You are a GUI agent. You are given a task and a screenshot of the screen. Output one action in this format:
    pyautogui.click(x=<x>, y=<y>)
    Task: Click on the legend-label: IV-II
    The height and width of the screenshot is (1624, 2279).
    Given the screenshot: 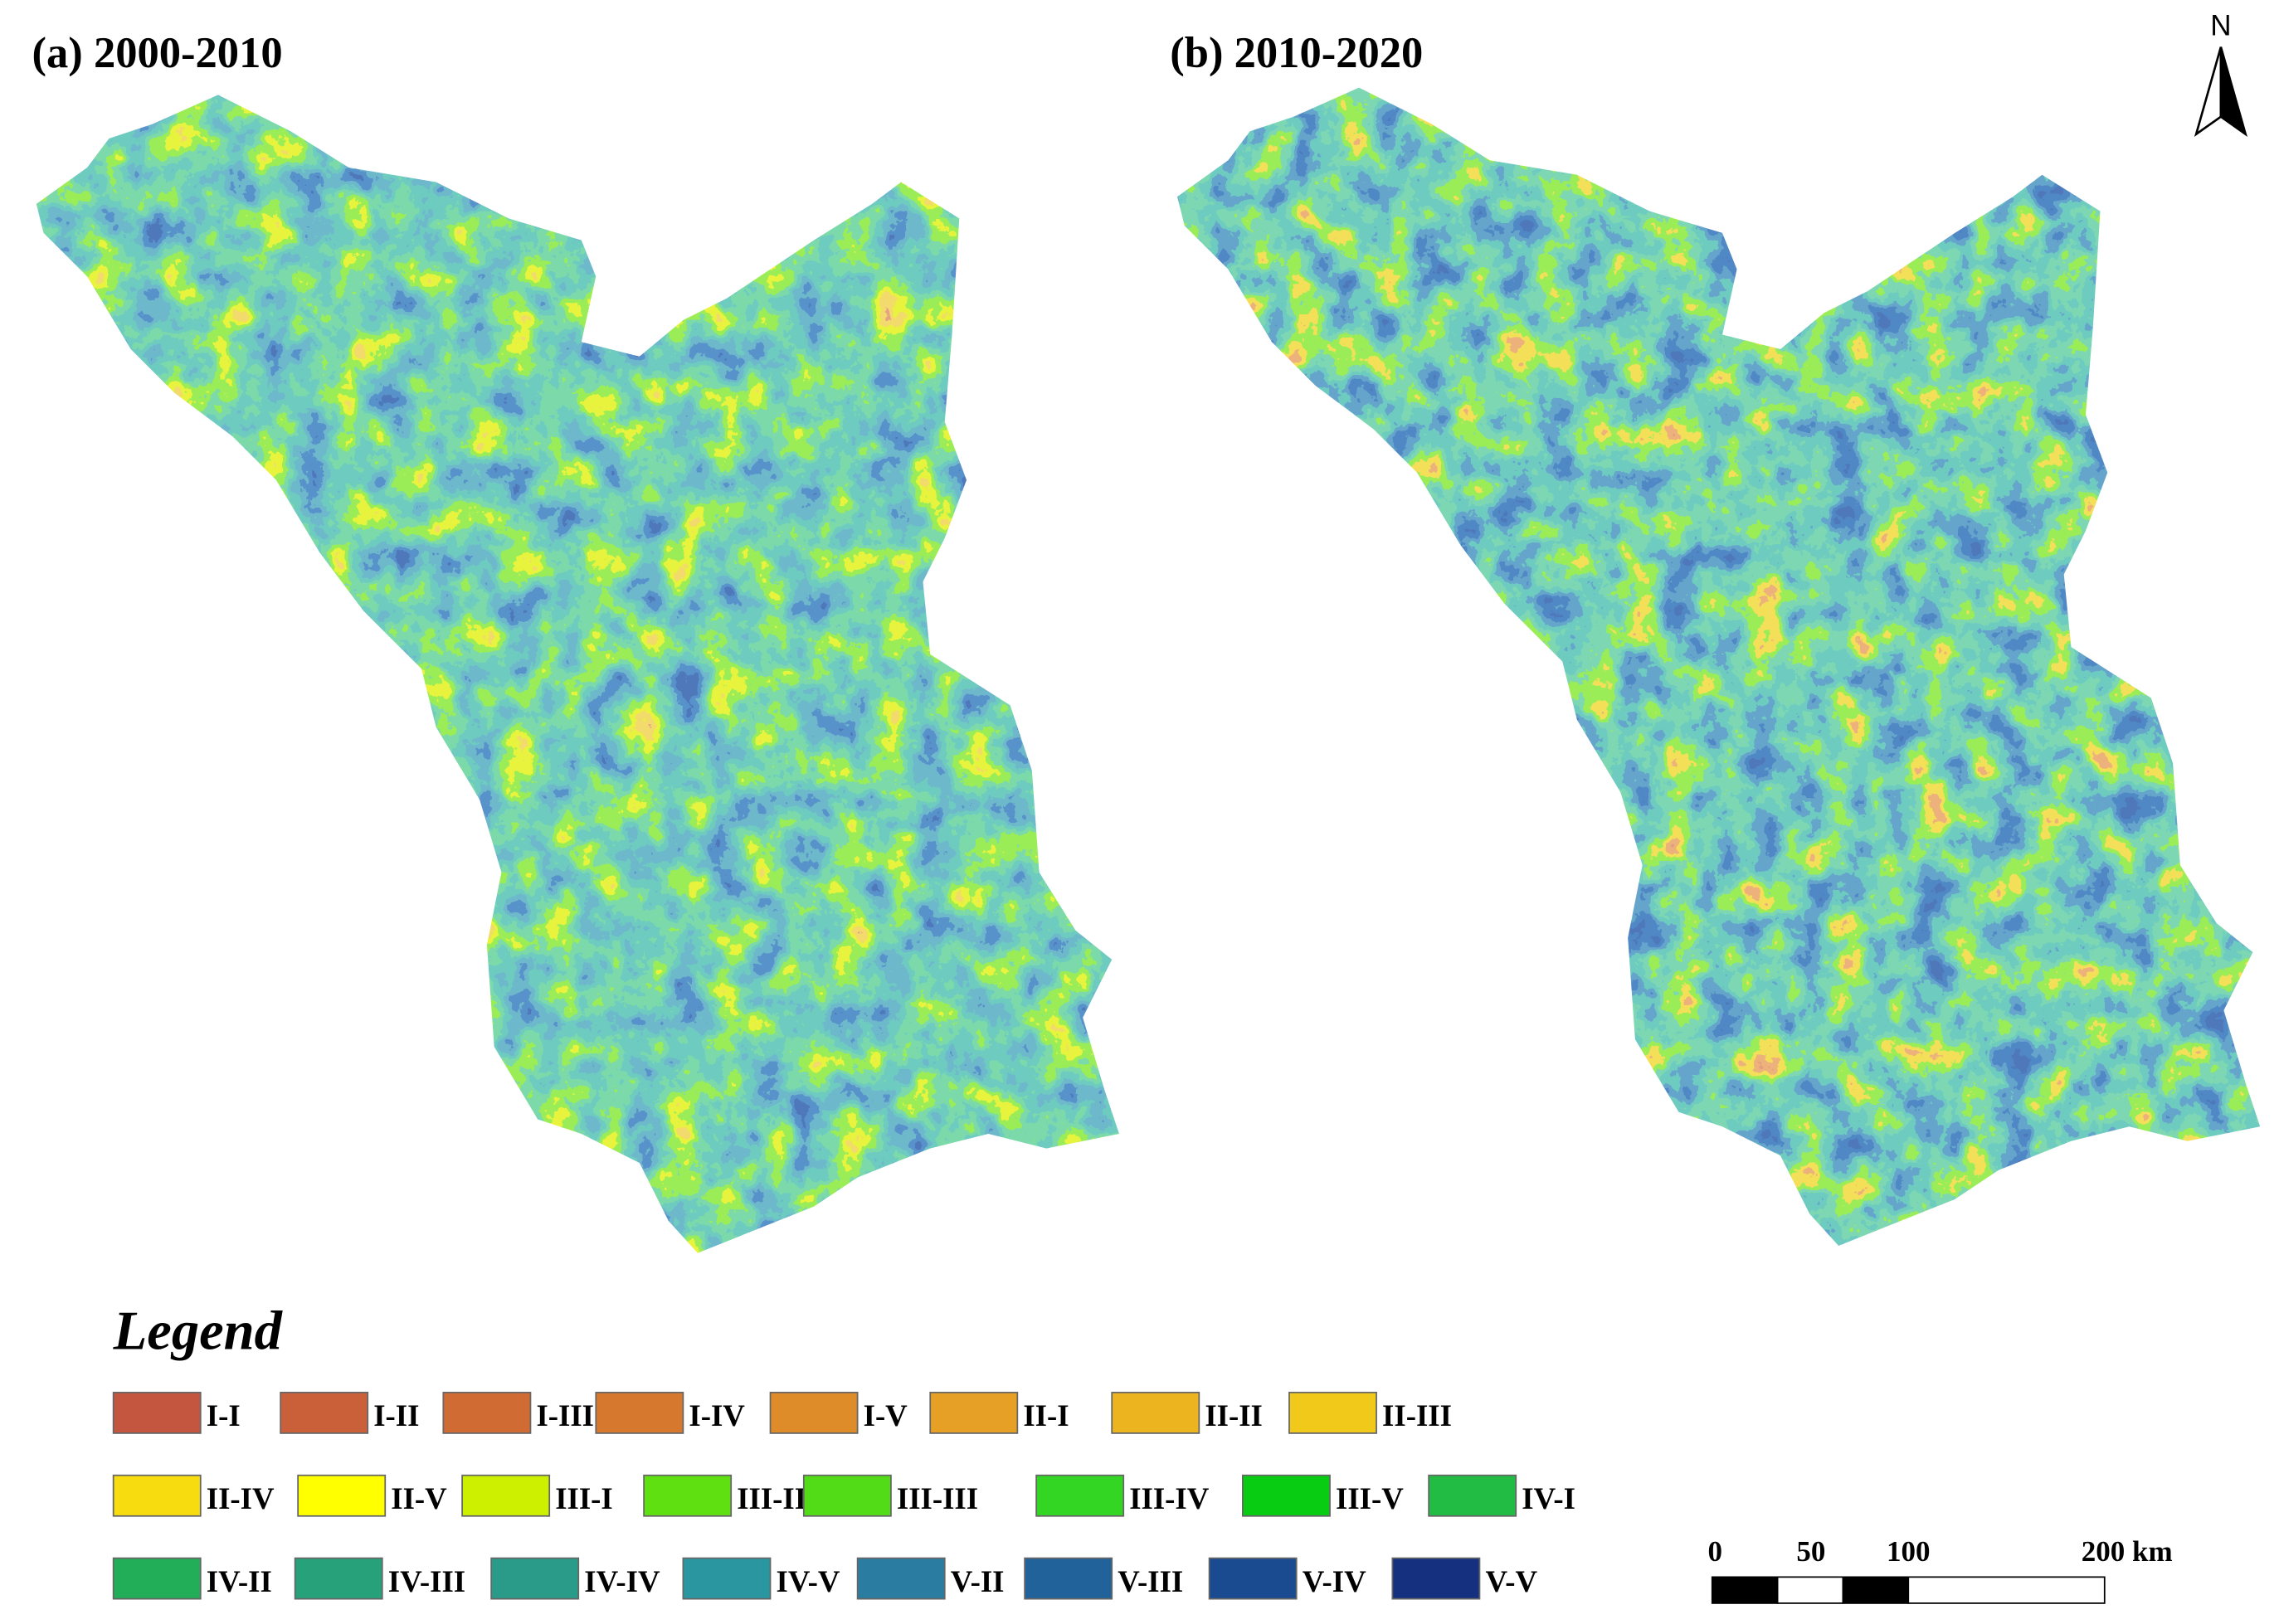 What is the action you would take?
    pyautogui.click(x=240, y=1581)
    